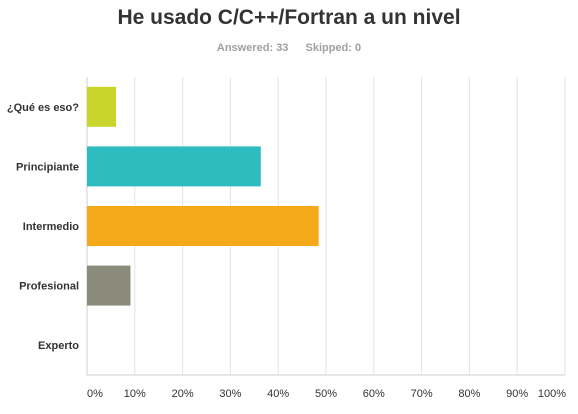  Describe the element at coordinates (278, 394) in the screenshot. I see `x-tick-label: 40%` at that location.